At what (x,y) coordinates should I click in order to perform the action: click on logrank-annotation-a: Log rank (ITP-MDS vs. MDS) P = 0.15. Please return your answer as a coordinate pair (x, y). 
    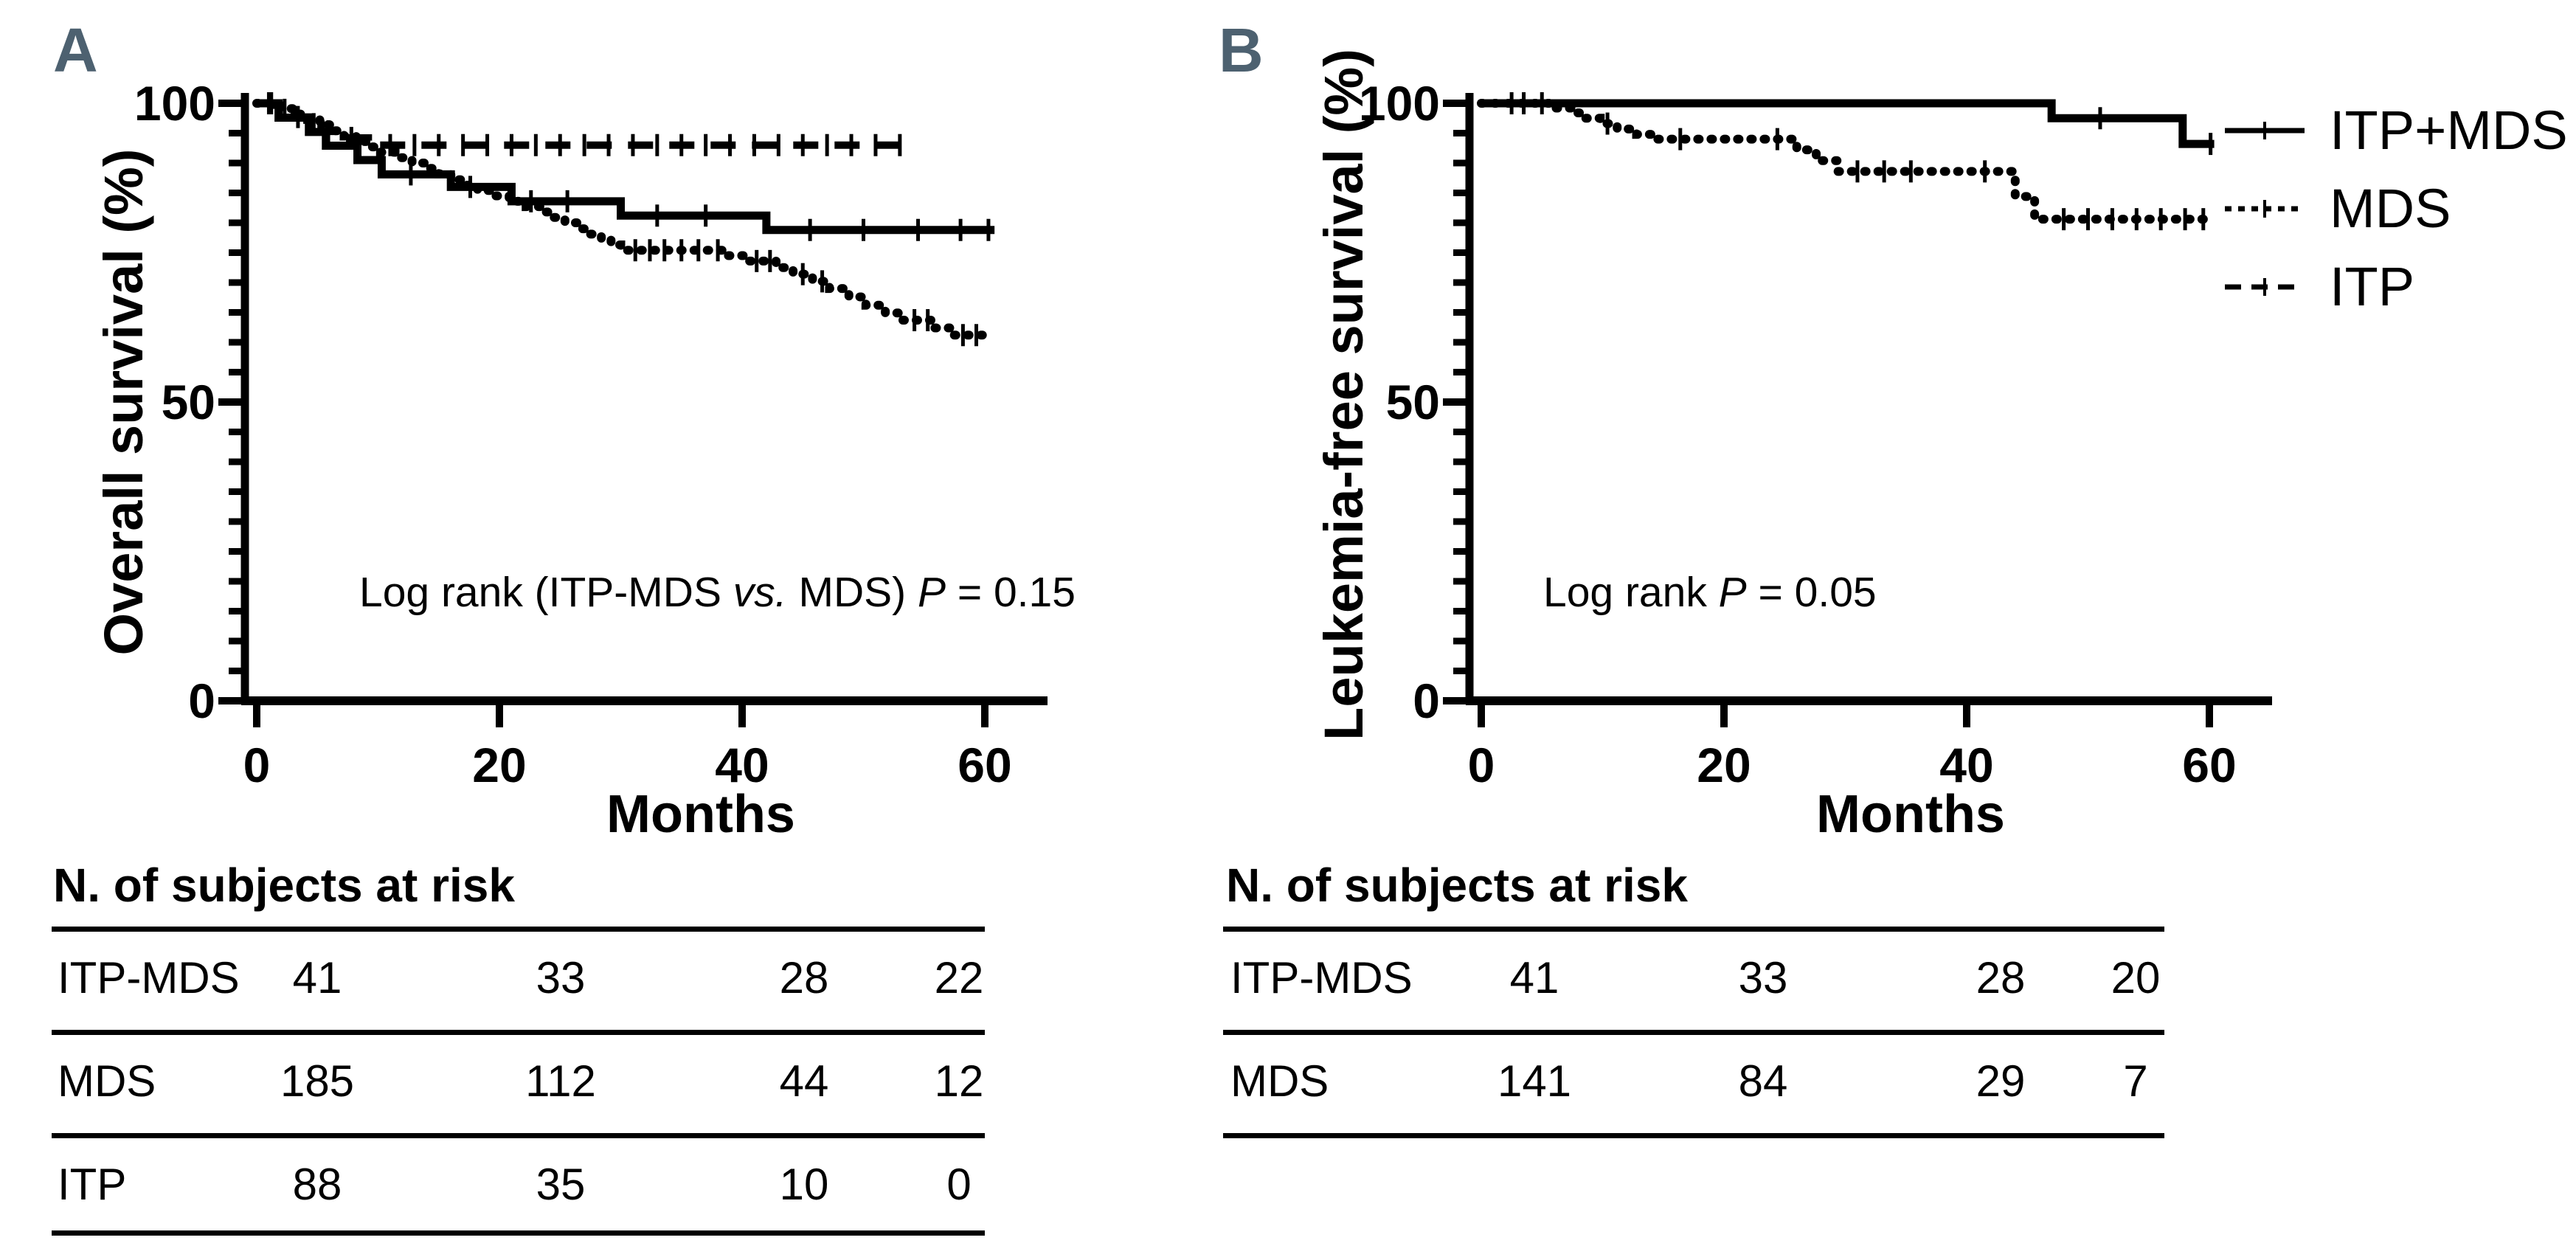
    Looking at the image, I should click on (718, 592).